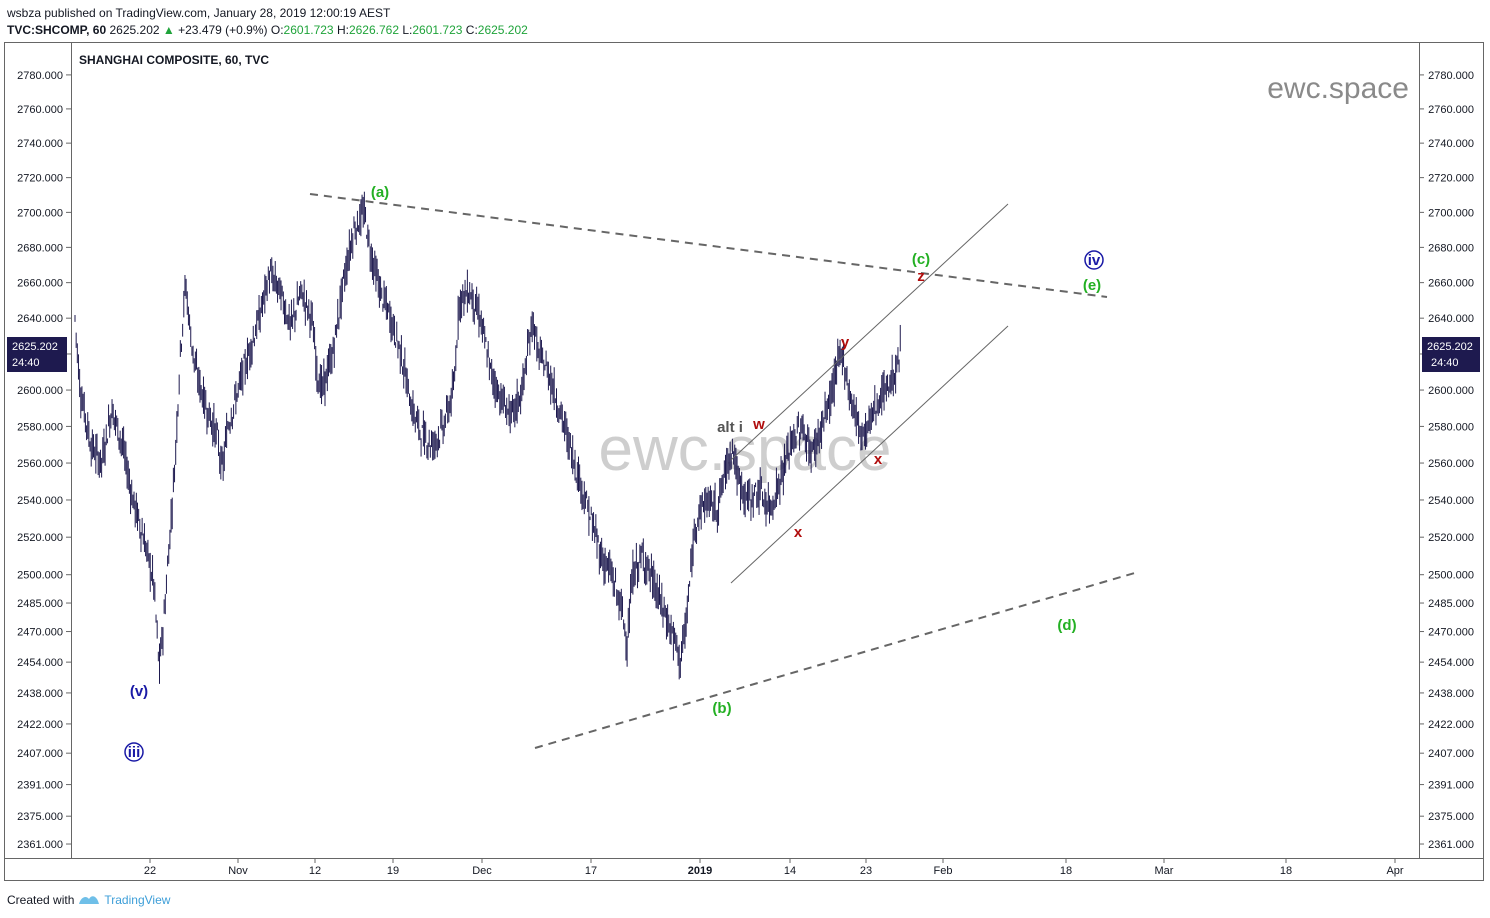 The image size is (1490, 918). I want to click on footer: Created with TradingView, so click(88, 900).